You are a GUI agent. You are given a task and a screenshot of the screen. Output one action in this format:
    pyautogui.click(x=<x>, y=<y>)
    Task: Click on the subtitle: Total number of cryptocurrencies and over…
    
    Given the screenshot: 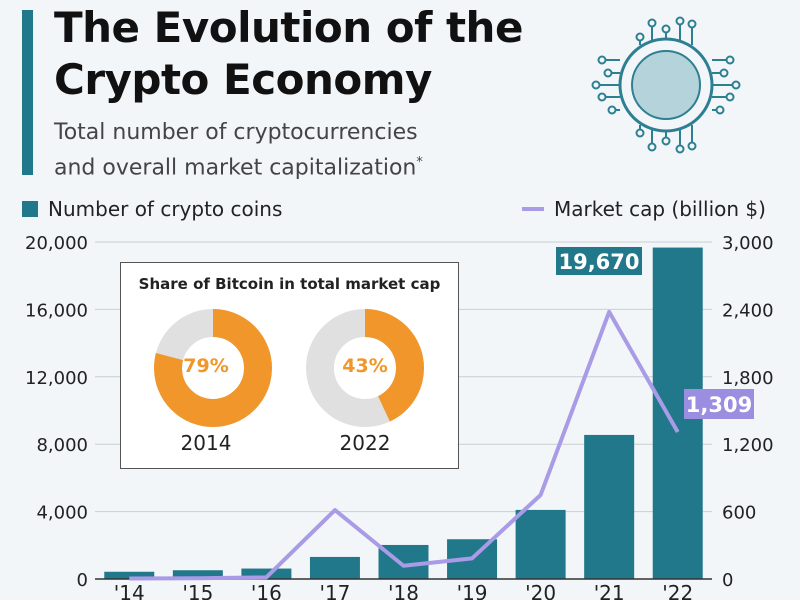 What is the action you would take?
    pyautogui.click(x=238, y=150)
    